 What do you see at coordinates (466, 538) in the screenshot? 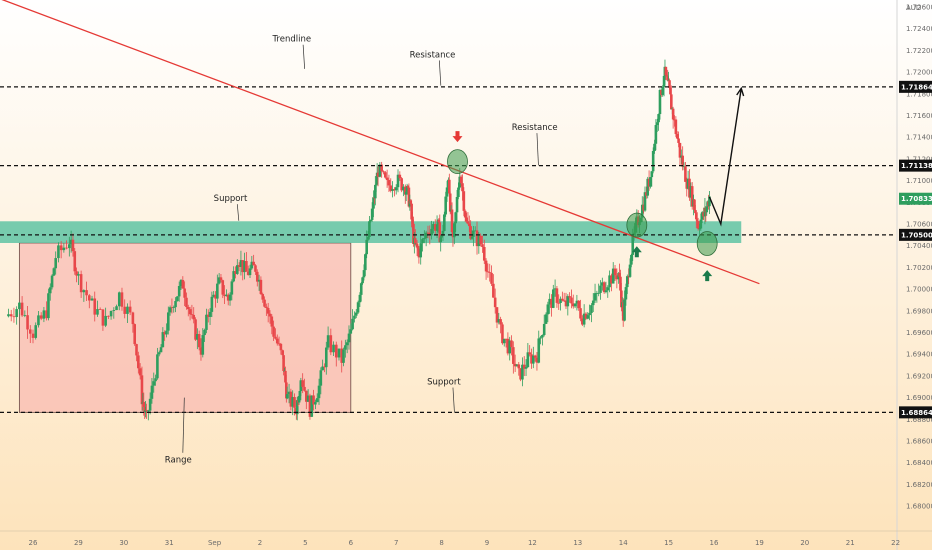
I see `time-axis: 26 29 30 31 Sep 2 5 6 7 8 9 12 13 14 15 16 19 20 21 22` at bounding box center [466, 538].